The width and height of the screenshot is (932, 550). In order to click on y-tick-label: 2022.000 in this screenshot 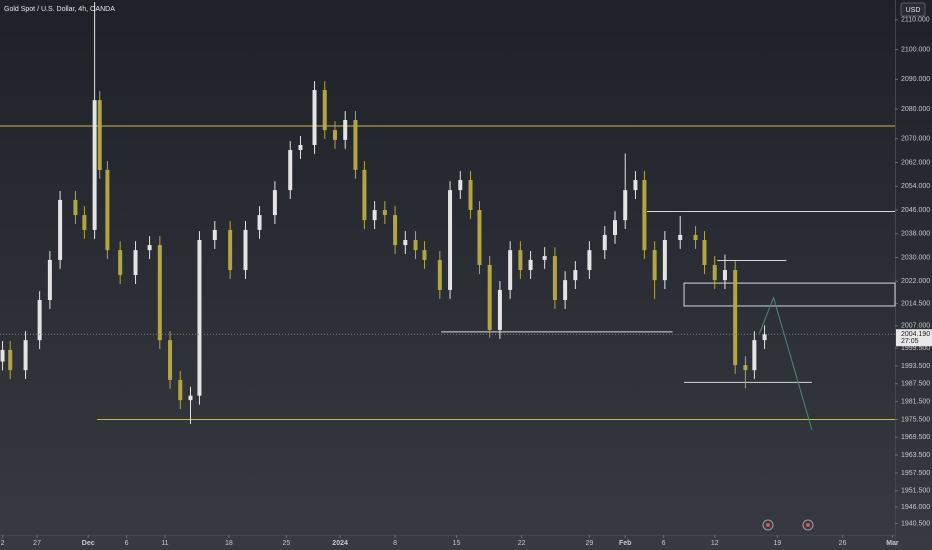, I will do `click(915, 281)`.